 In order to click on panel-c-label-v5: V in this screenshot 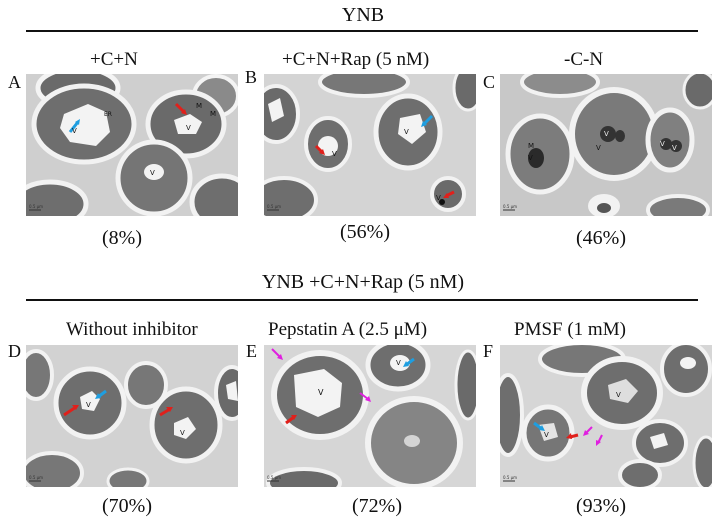, I will do `click(674, 148)`.